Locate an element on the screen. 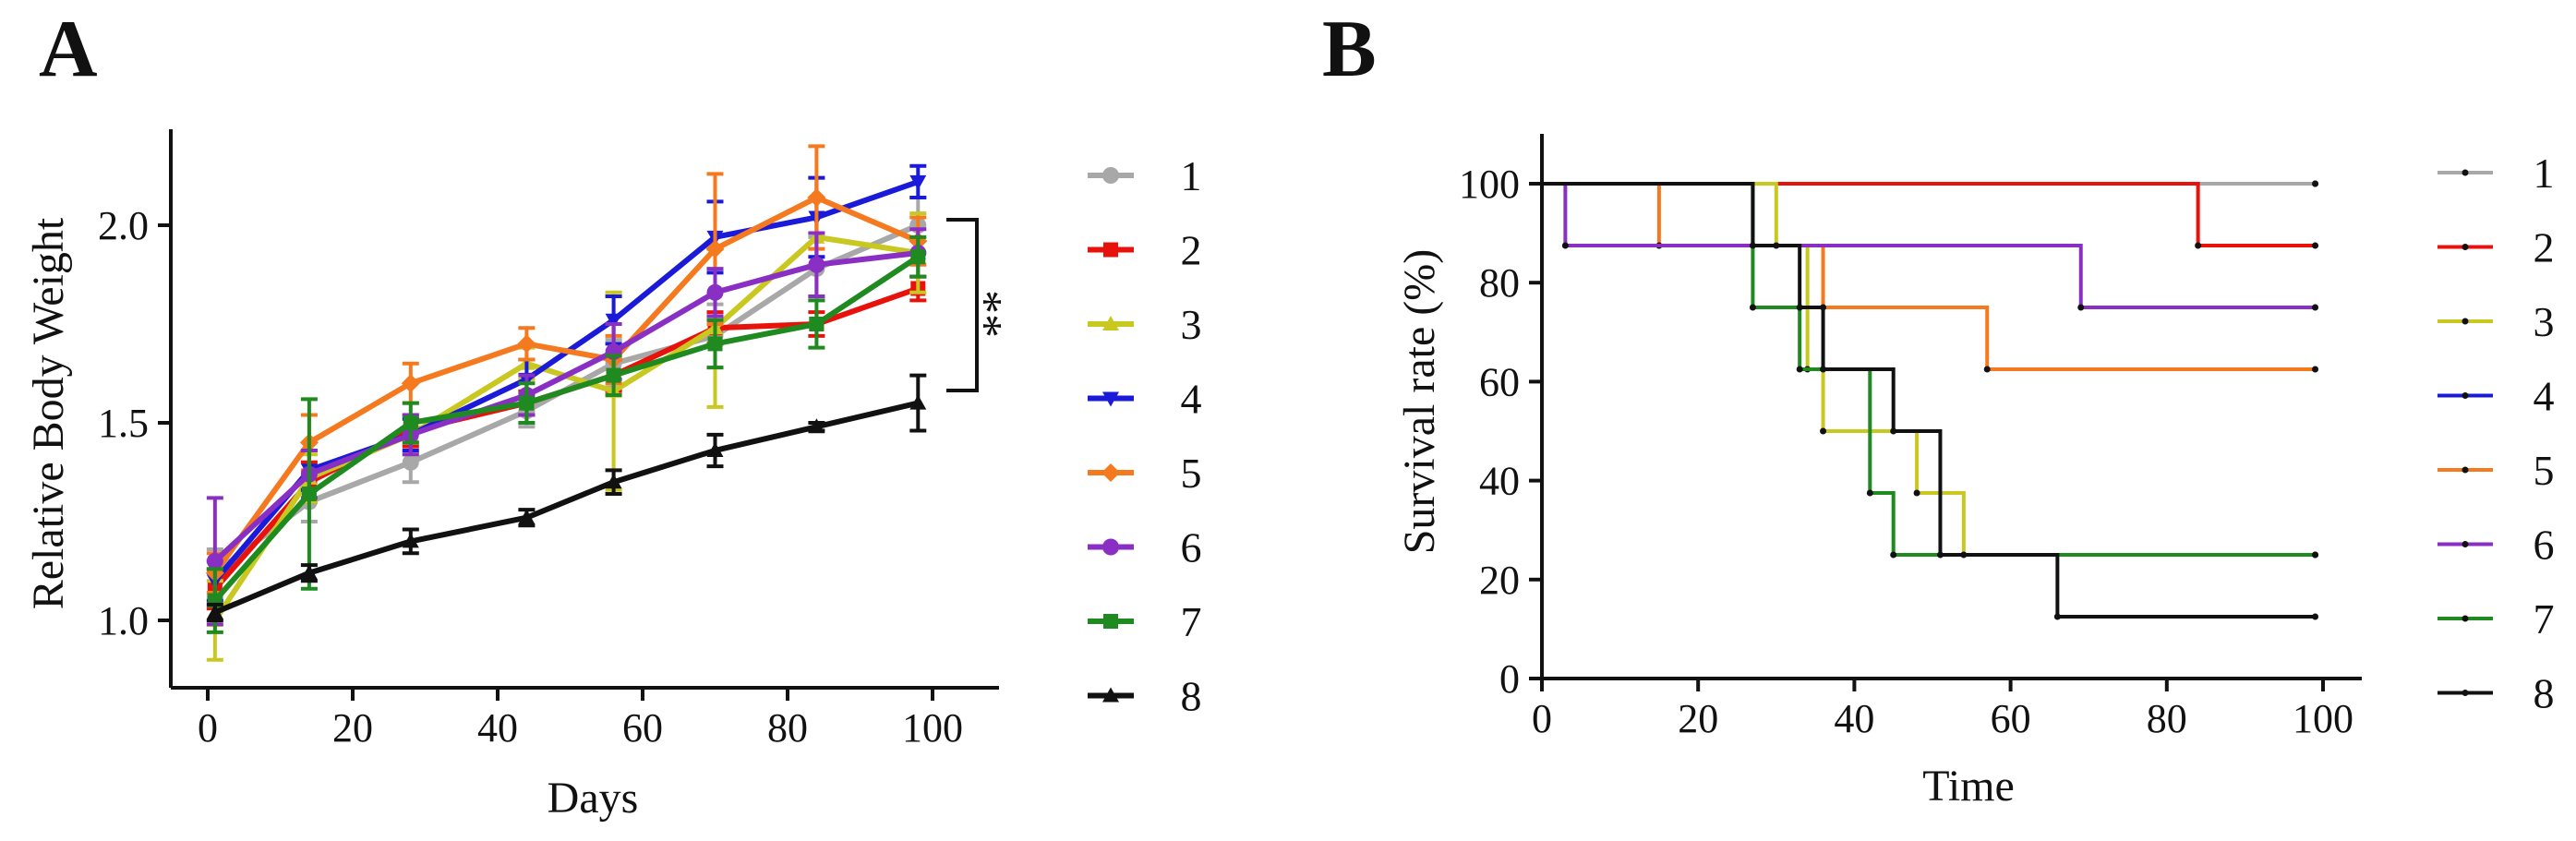 This screenshot has width=2576, height=841. legend-item-3: 3 is located at coordinates (1145, 324).